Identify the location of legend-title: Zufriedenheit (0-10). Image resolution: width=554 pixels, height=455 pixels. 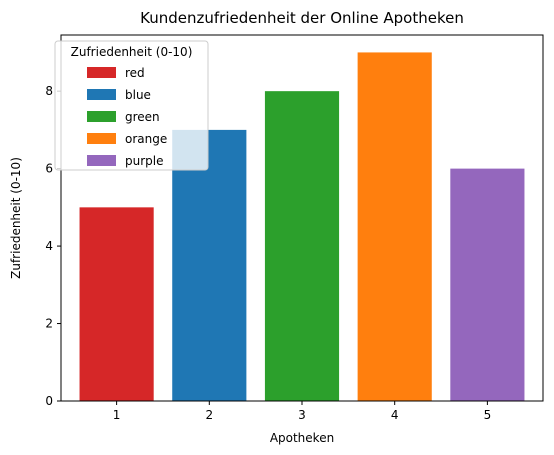
(132, 52).